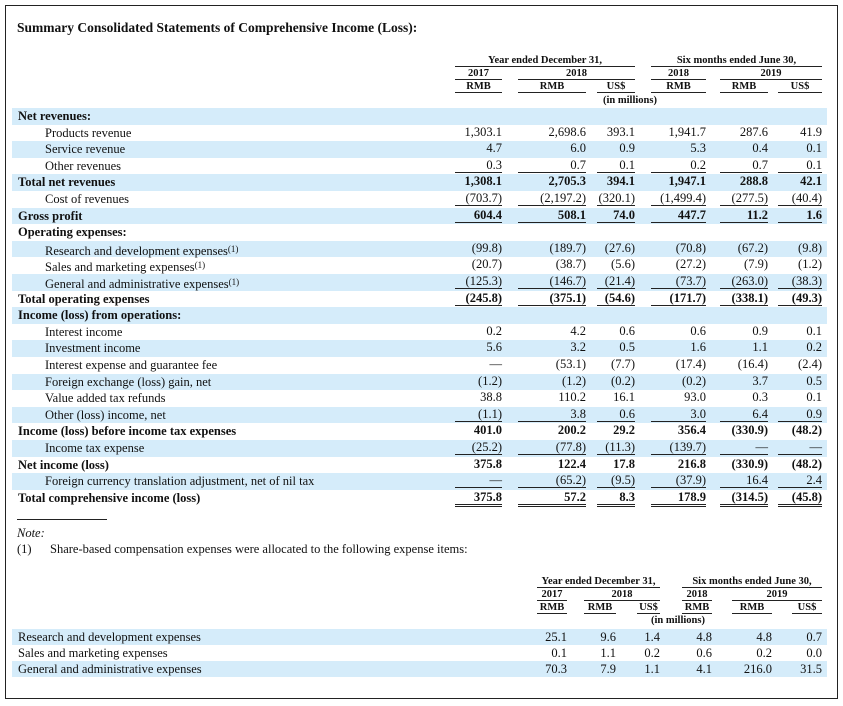 This screenshot has width=843, height=706. Describe the element at coordinates (616, 481) in the screenshot. I see `value-cell: (9.5)` at that location.